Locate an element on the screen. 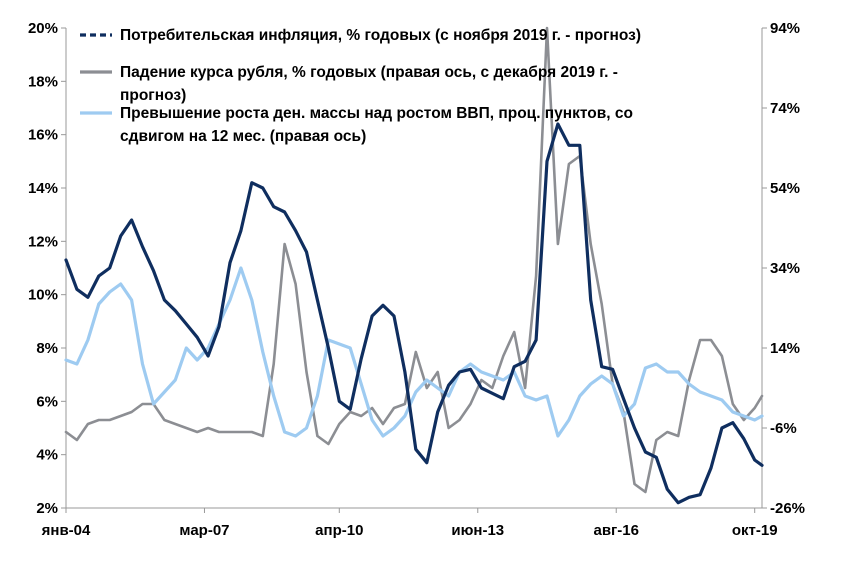 The image size is (845, 568). left-tick-label: 14% is located at coordinates (43, 188).